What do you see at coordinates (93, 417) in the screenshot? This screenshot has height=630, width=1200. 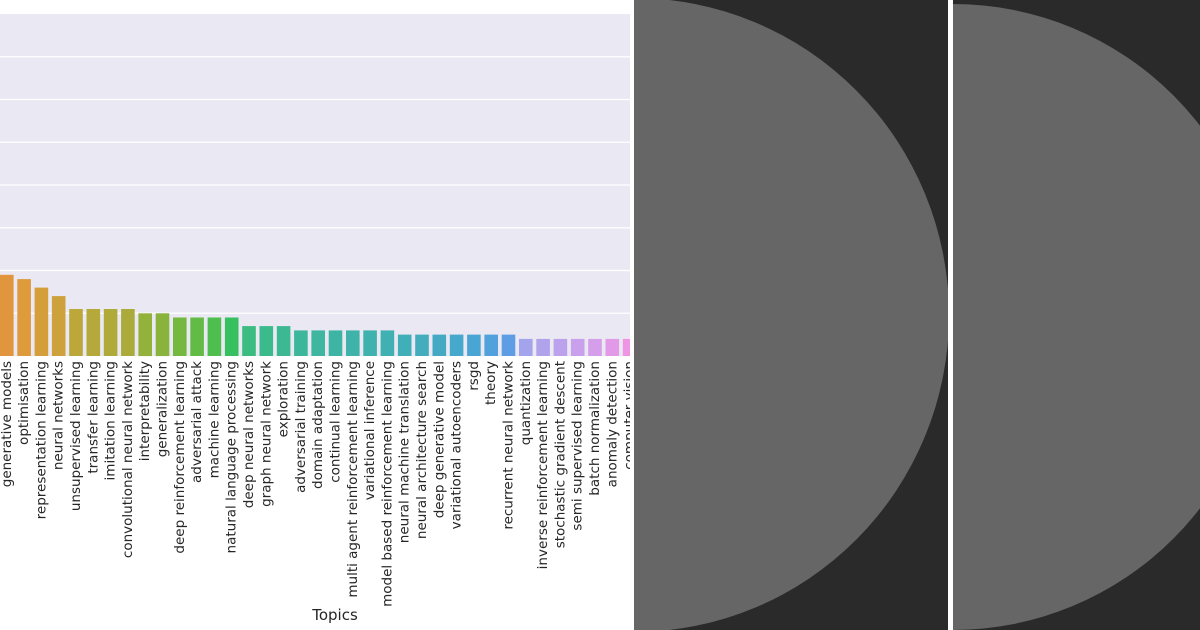 I see `x-tick-label: transfer learning` at bounding box center [93, 417].